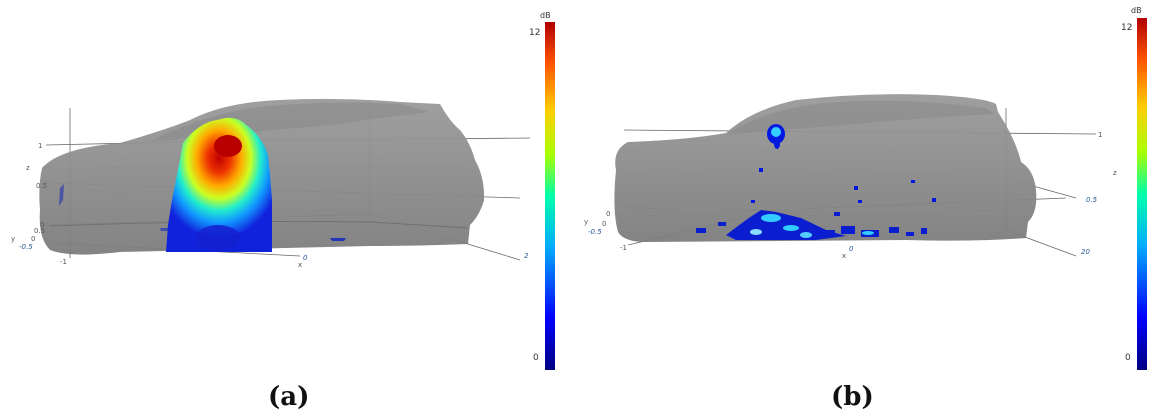 The image size is (1153, 414). I want to click on caption-a: (a), so click(289, 397).